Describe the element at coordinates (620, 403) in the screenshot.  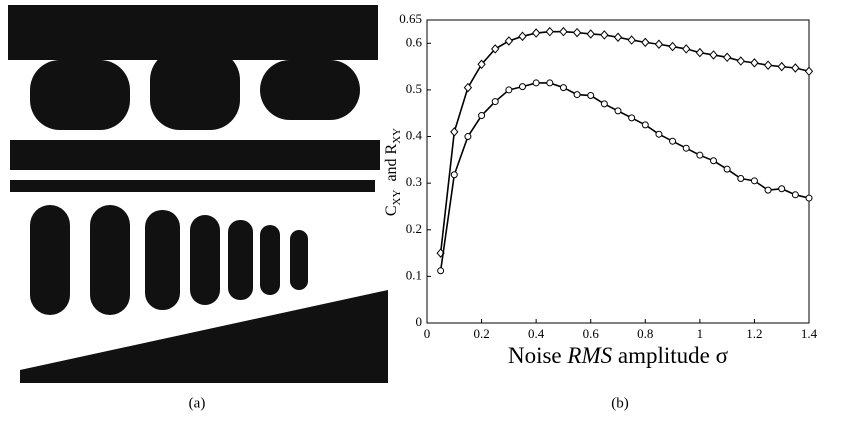
I see `caption: (b)` at that location.